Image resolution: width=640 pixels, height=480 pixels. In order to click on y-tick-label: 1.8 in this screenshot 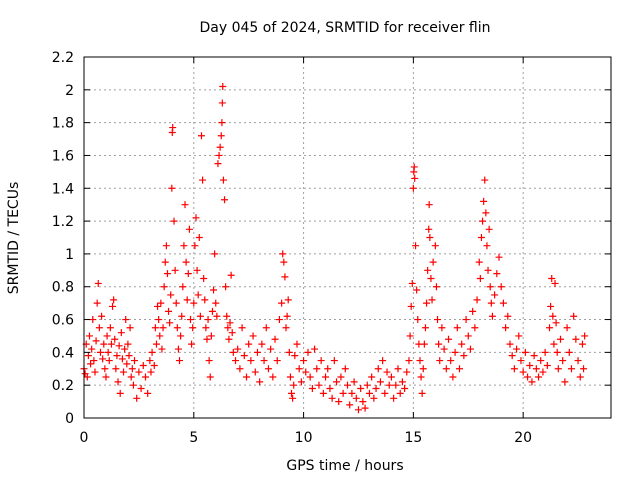, I will do `click(63, 124)`.